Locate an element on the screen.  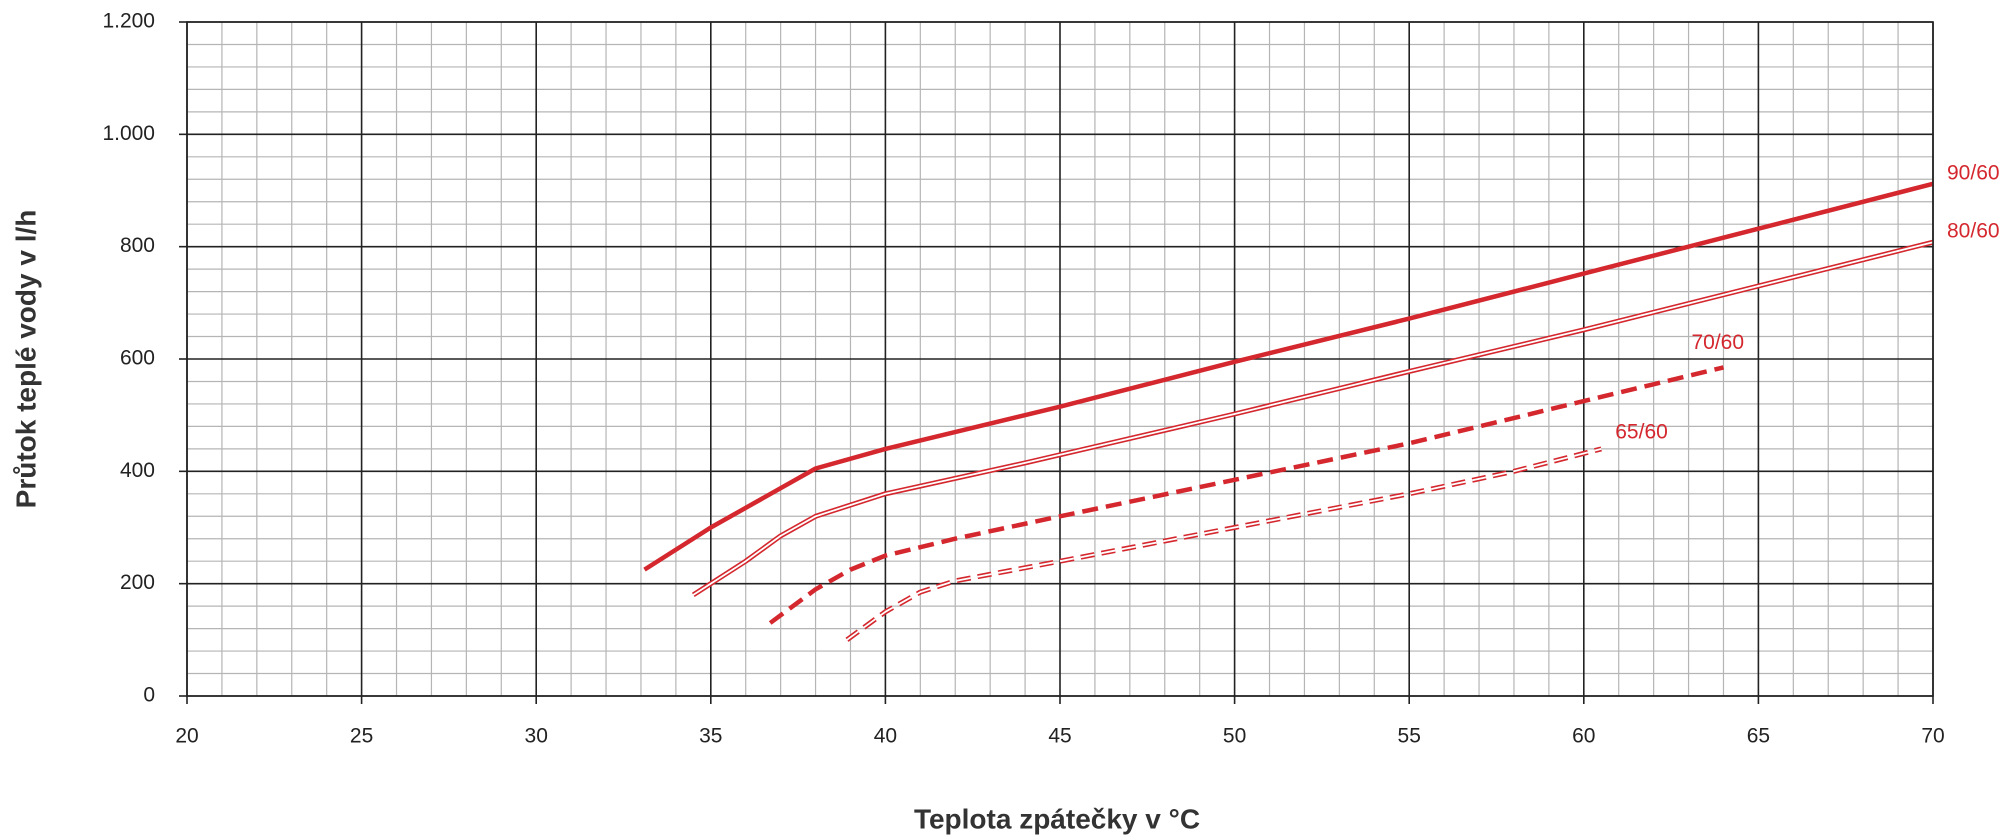
series-label: 65/60 is located at coordinates (1641, 431).